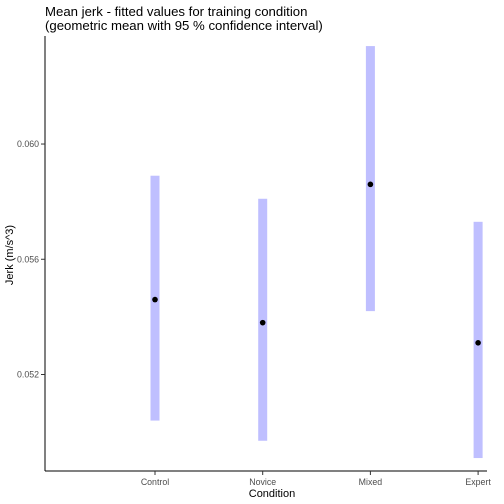  Describe the element at coordinates (28, 259) in the screenshot. I see `y-tick-label: 0.056` at that location.